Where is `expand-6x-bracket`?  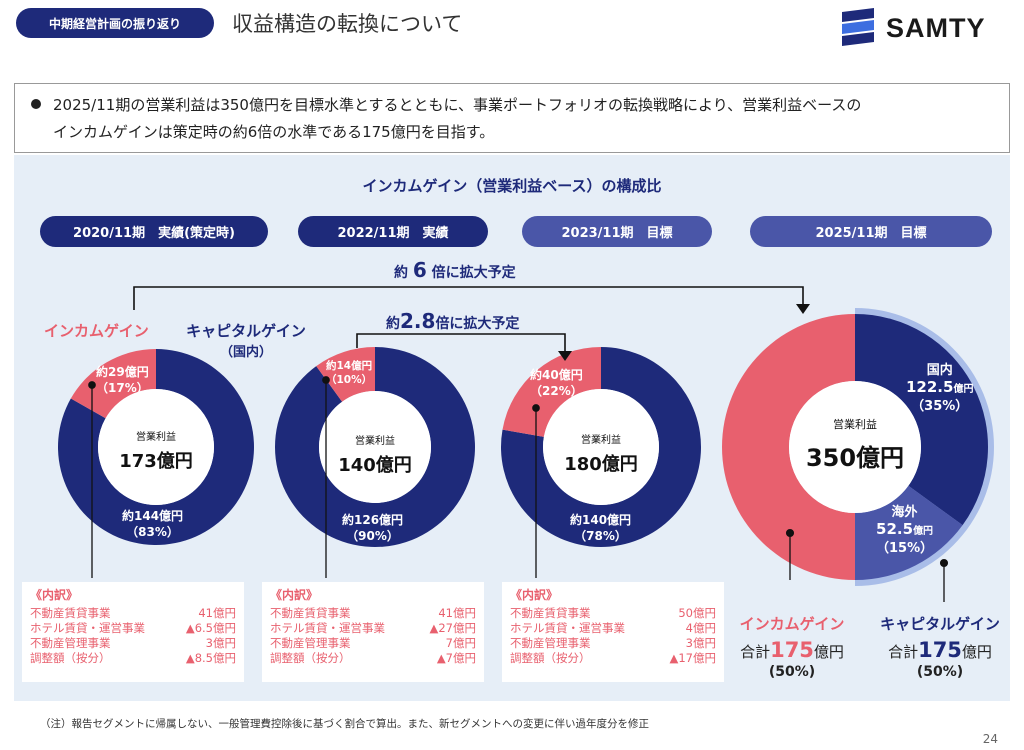 expand-6x-bracket is located at coordinates (468, 298).